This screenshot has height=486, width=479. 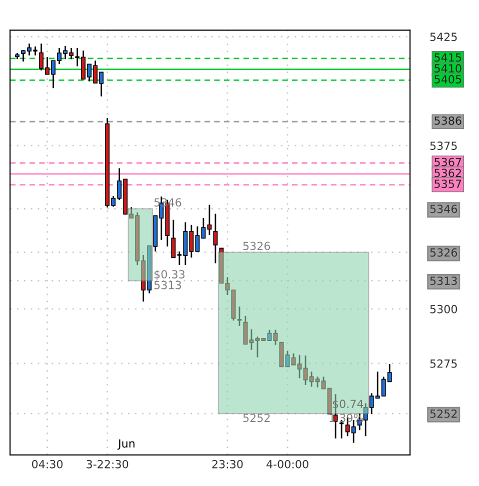 What do you see at coordinates (167, 285) in the screenshot?
I see `annotation: 5313` at bounding box center [167, 285].